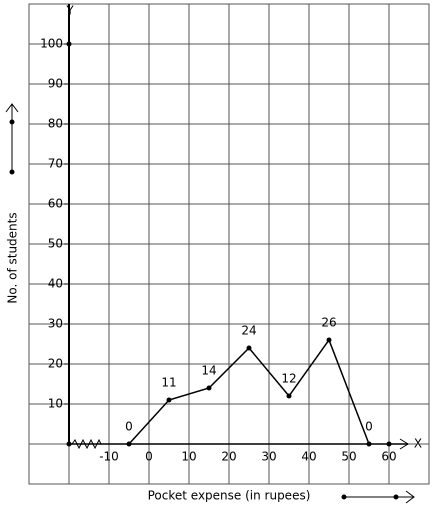 The width and height of the screenshot is (434, 510). What do you see at coordinates (109, 457) in the screenshot?
I see `x-tick-label: -10` at bounding box center [109, 457].